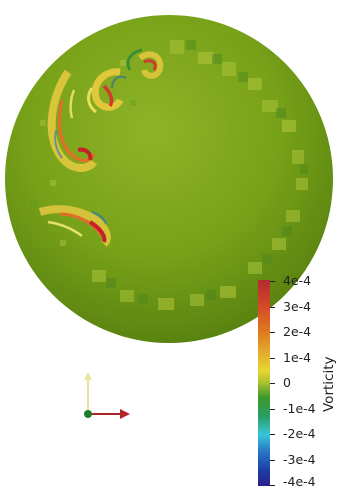 The height and width of the screenshot is (489, 339). Describe the element at coordinates (297, 280) in the screenshot. I see `colorbar-label: 4e-4` at that location.